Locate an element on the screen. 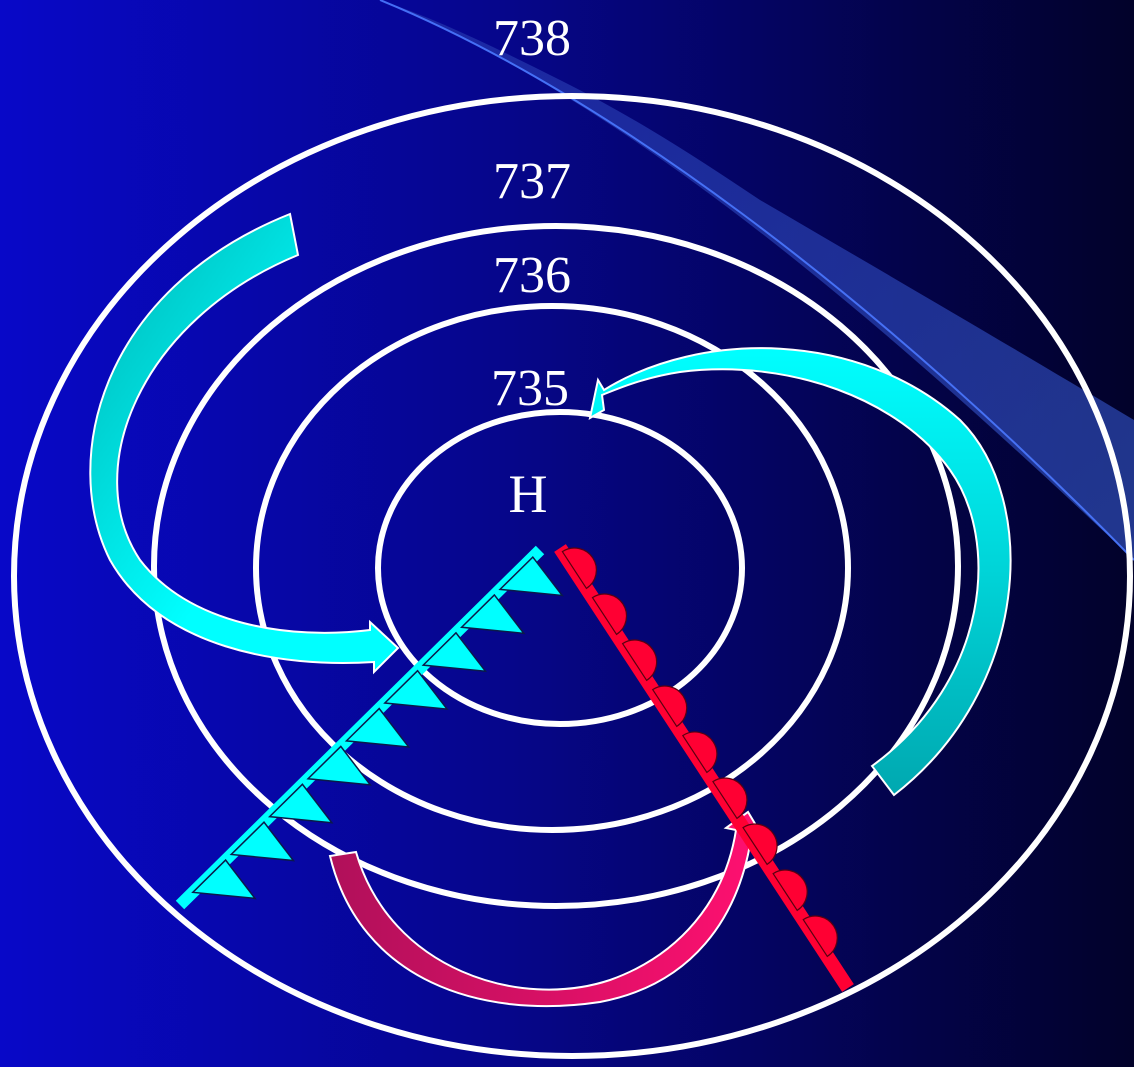 This screenshot has width=1134, height=1067. cold-front is located at coordinates (369, 727).